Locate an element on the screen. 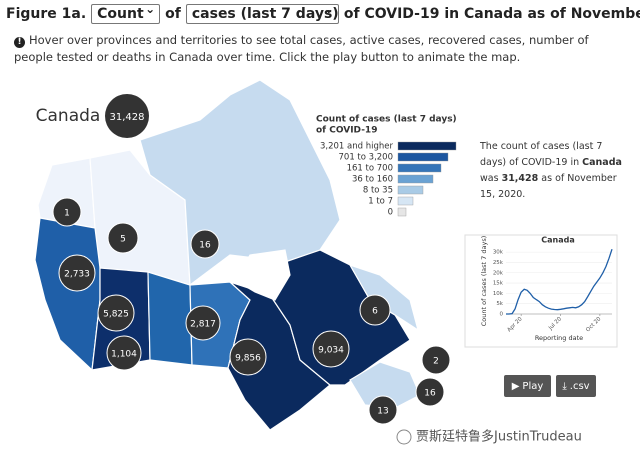 Image resolution: width=640 pixels, height=466 pixels. figure-label: Figure 1a. is located at coordinates (46, 14).